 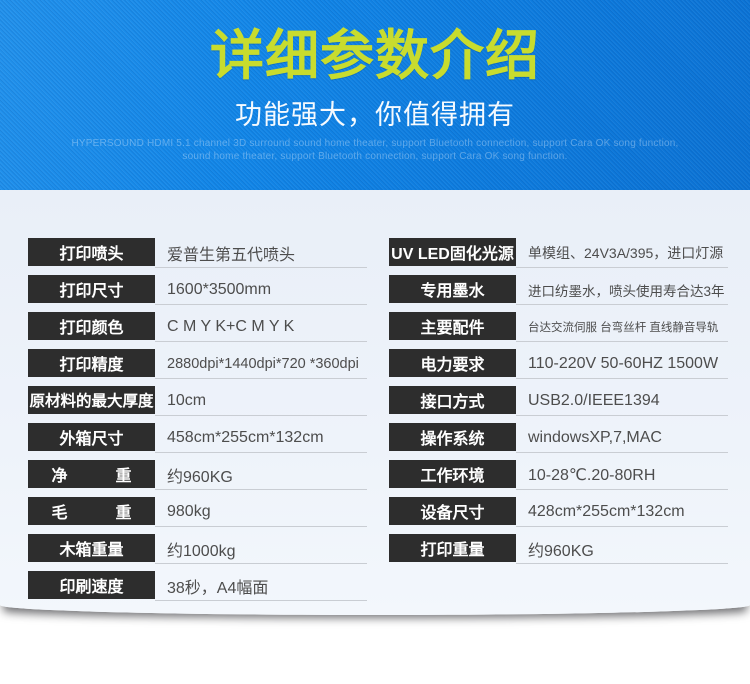 I want to click on spec-row-uv-led-light-source: UV LED固化光源 单模组、24V3A/395，进口灯源, so click(x=558, y=253).